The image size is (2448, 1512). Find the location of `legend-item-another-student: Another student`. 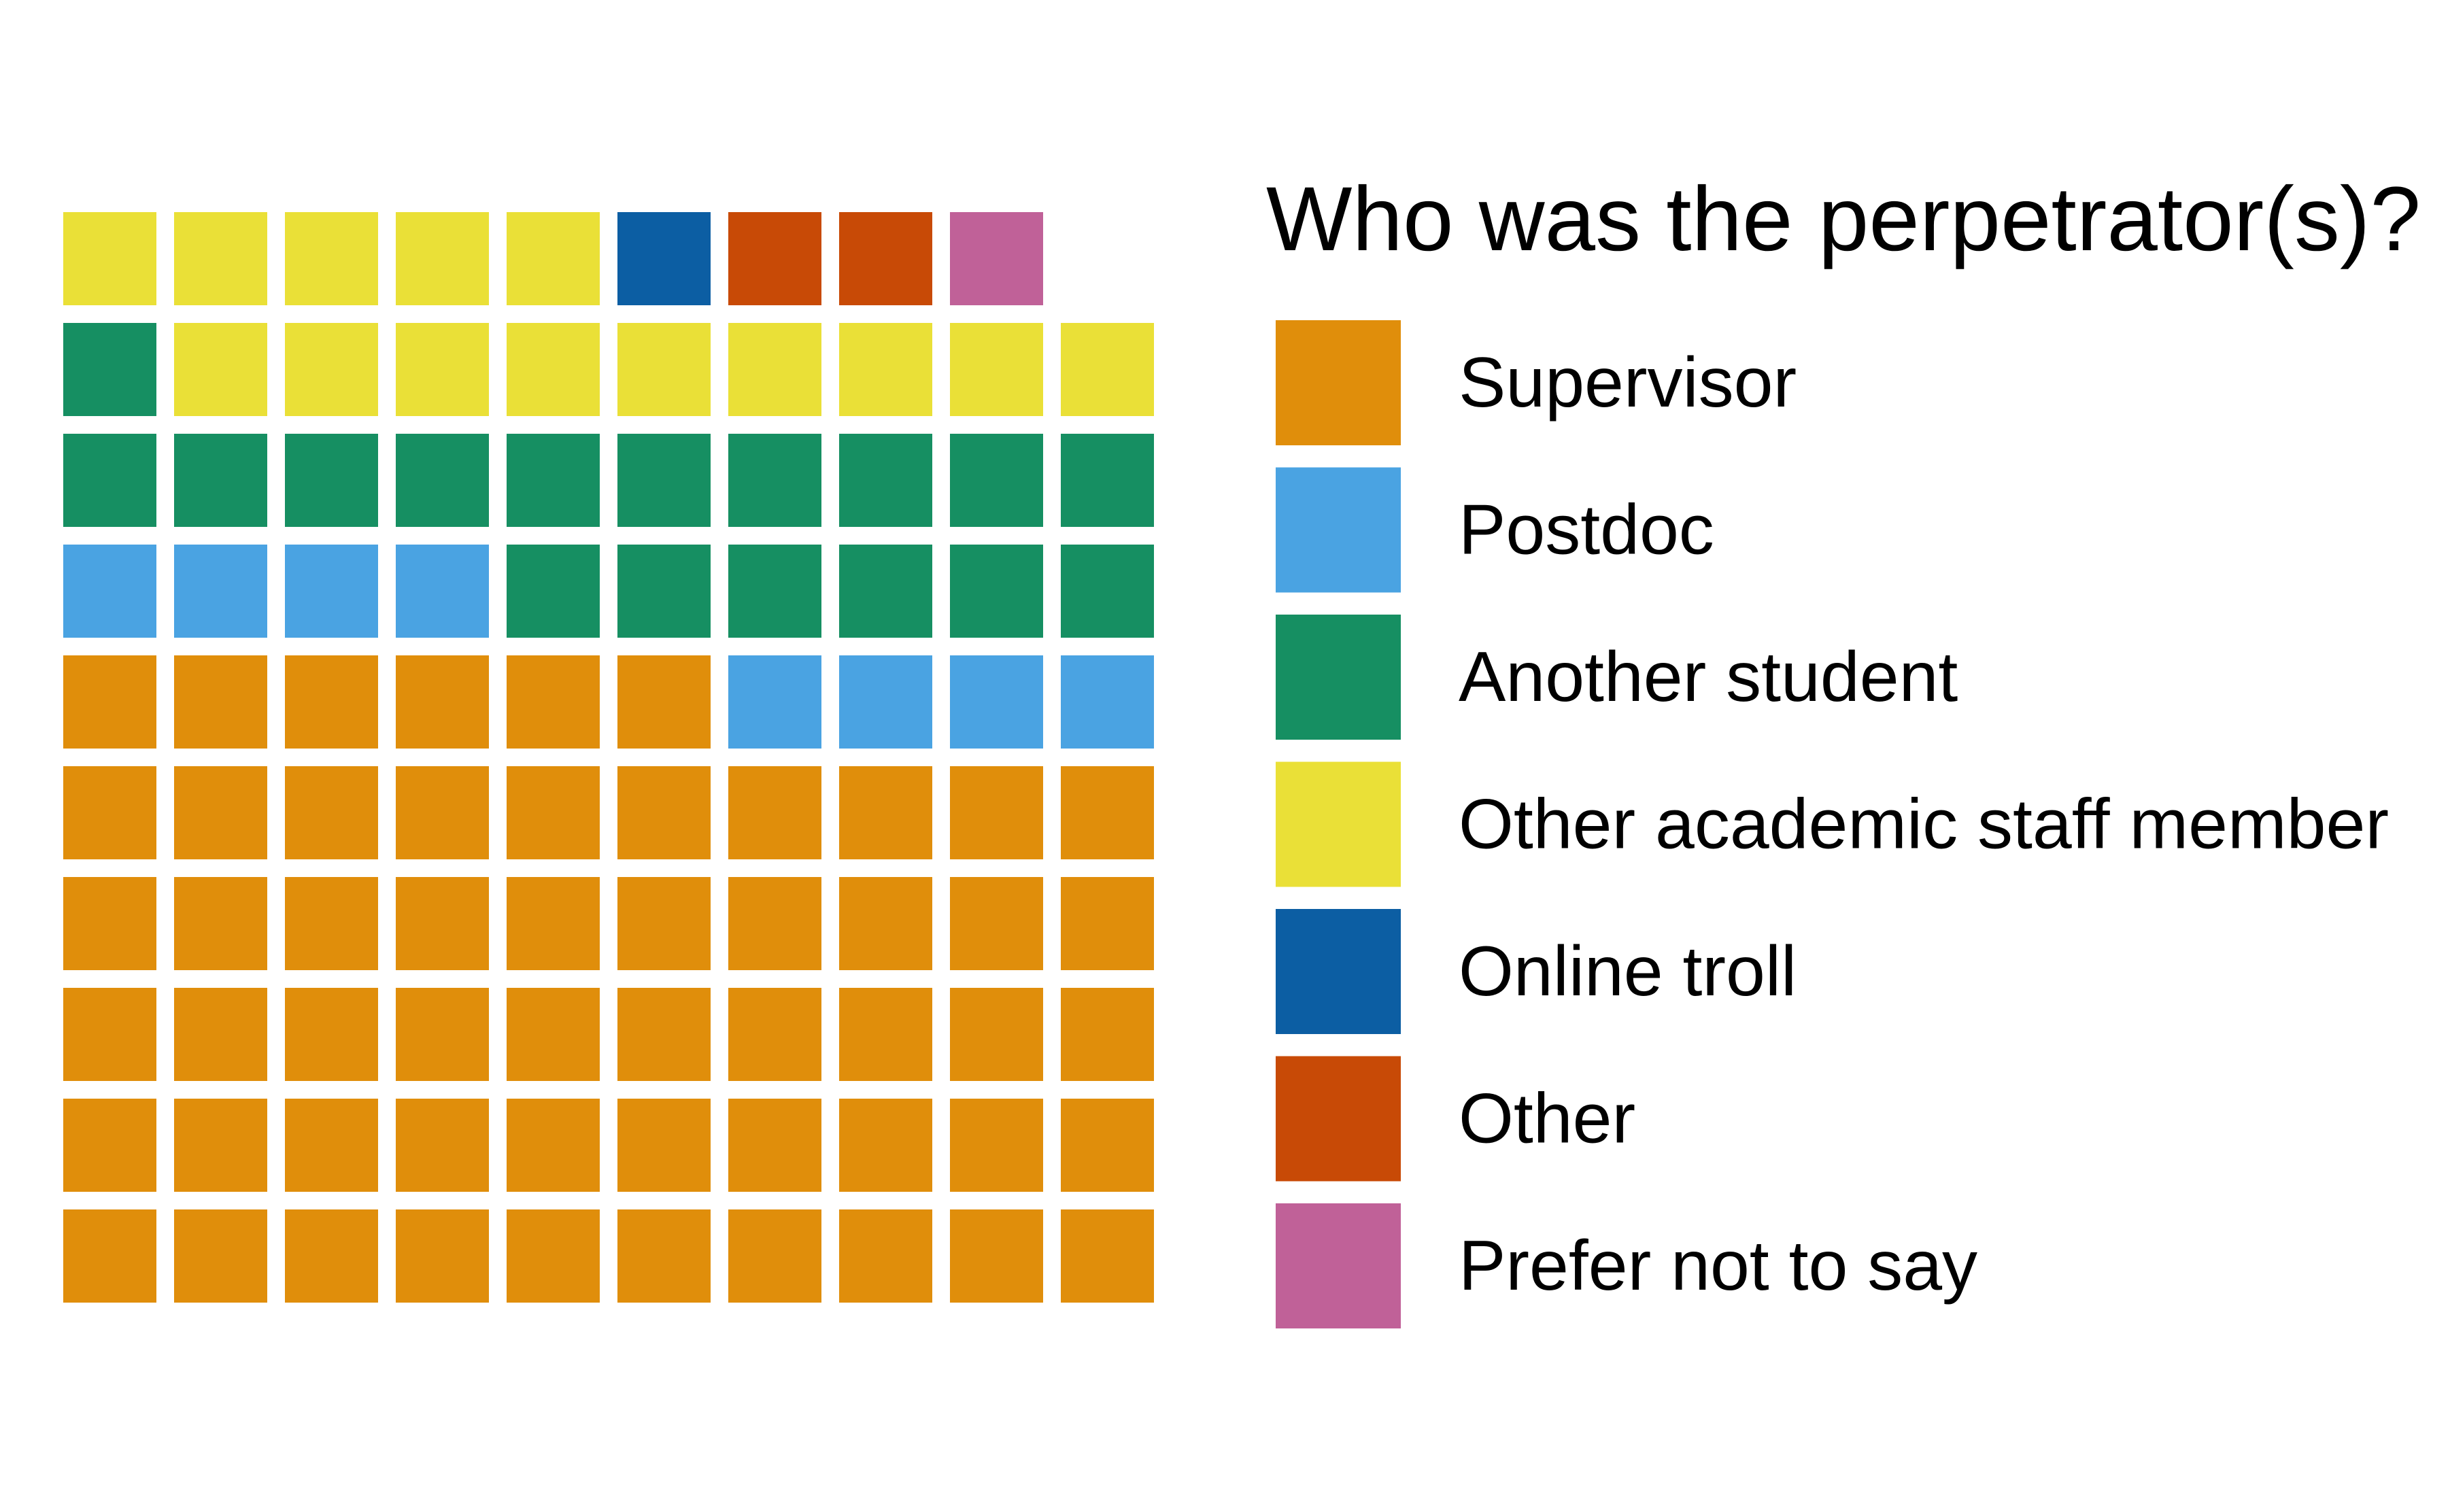

legend-item-another-student: Another student is located at coordinates (1617, 677).